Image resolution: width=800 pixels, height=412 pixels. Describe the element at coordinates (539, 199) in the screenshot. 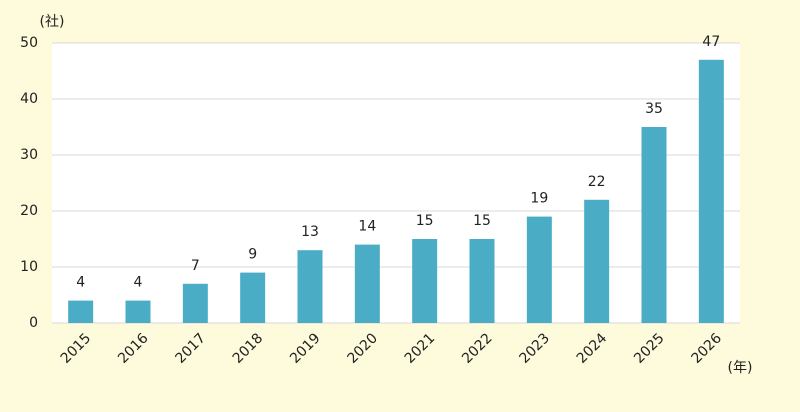

I see `data-label: 19` at that location.